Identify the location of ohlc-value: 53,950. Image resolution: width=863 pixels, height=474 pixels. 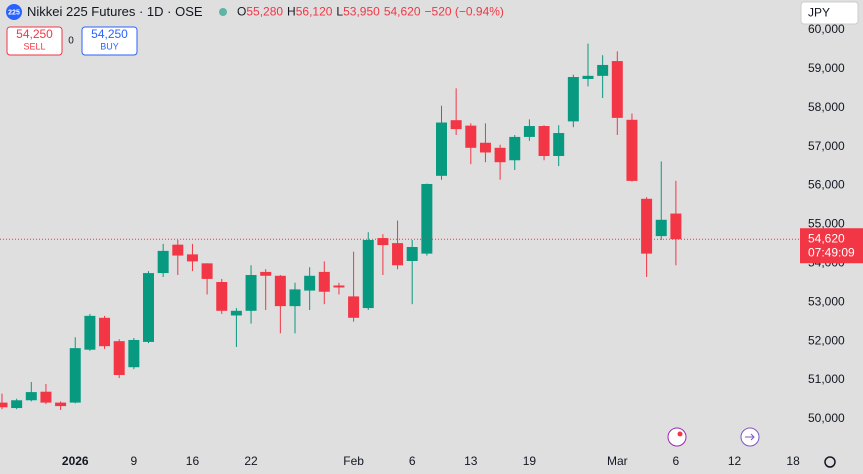
(361, 12).